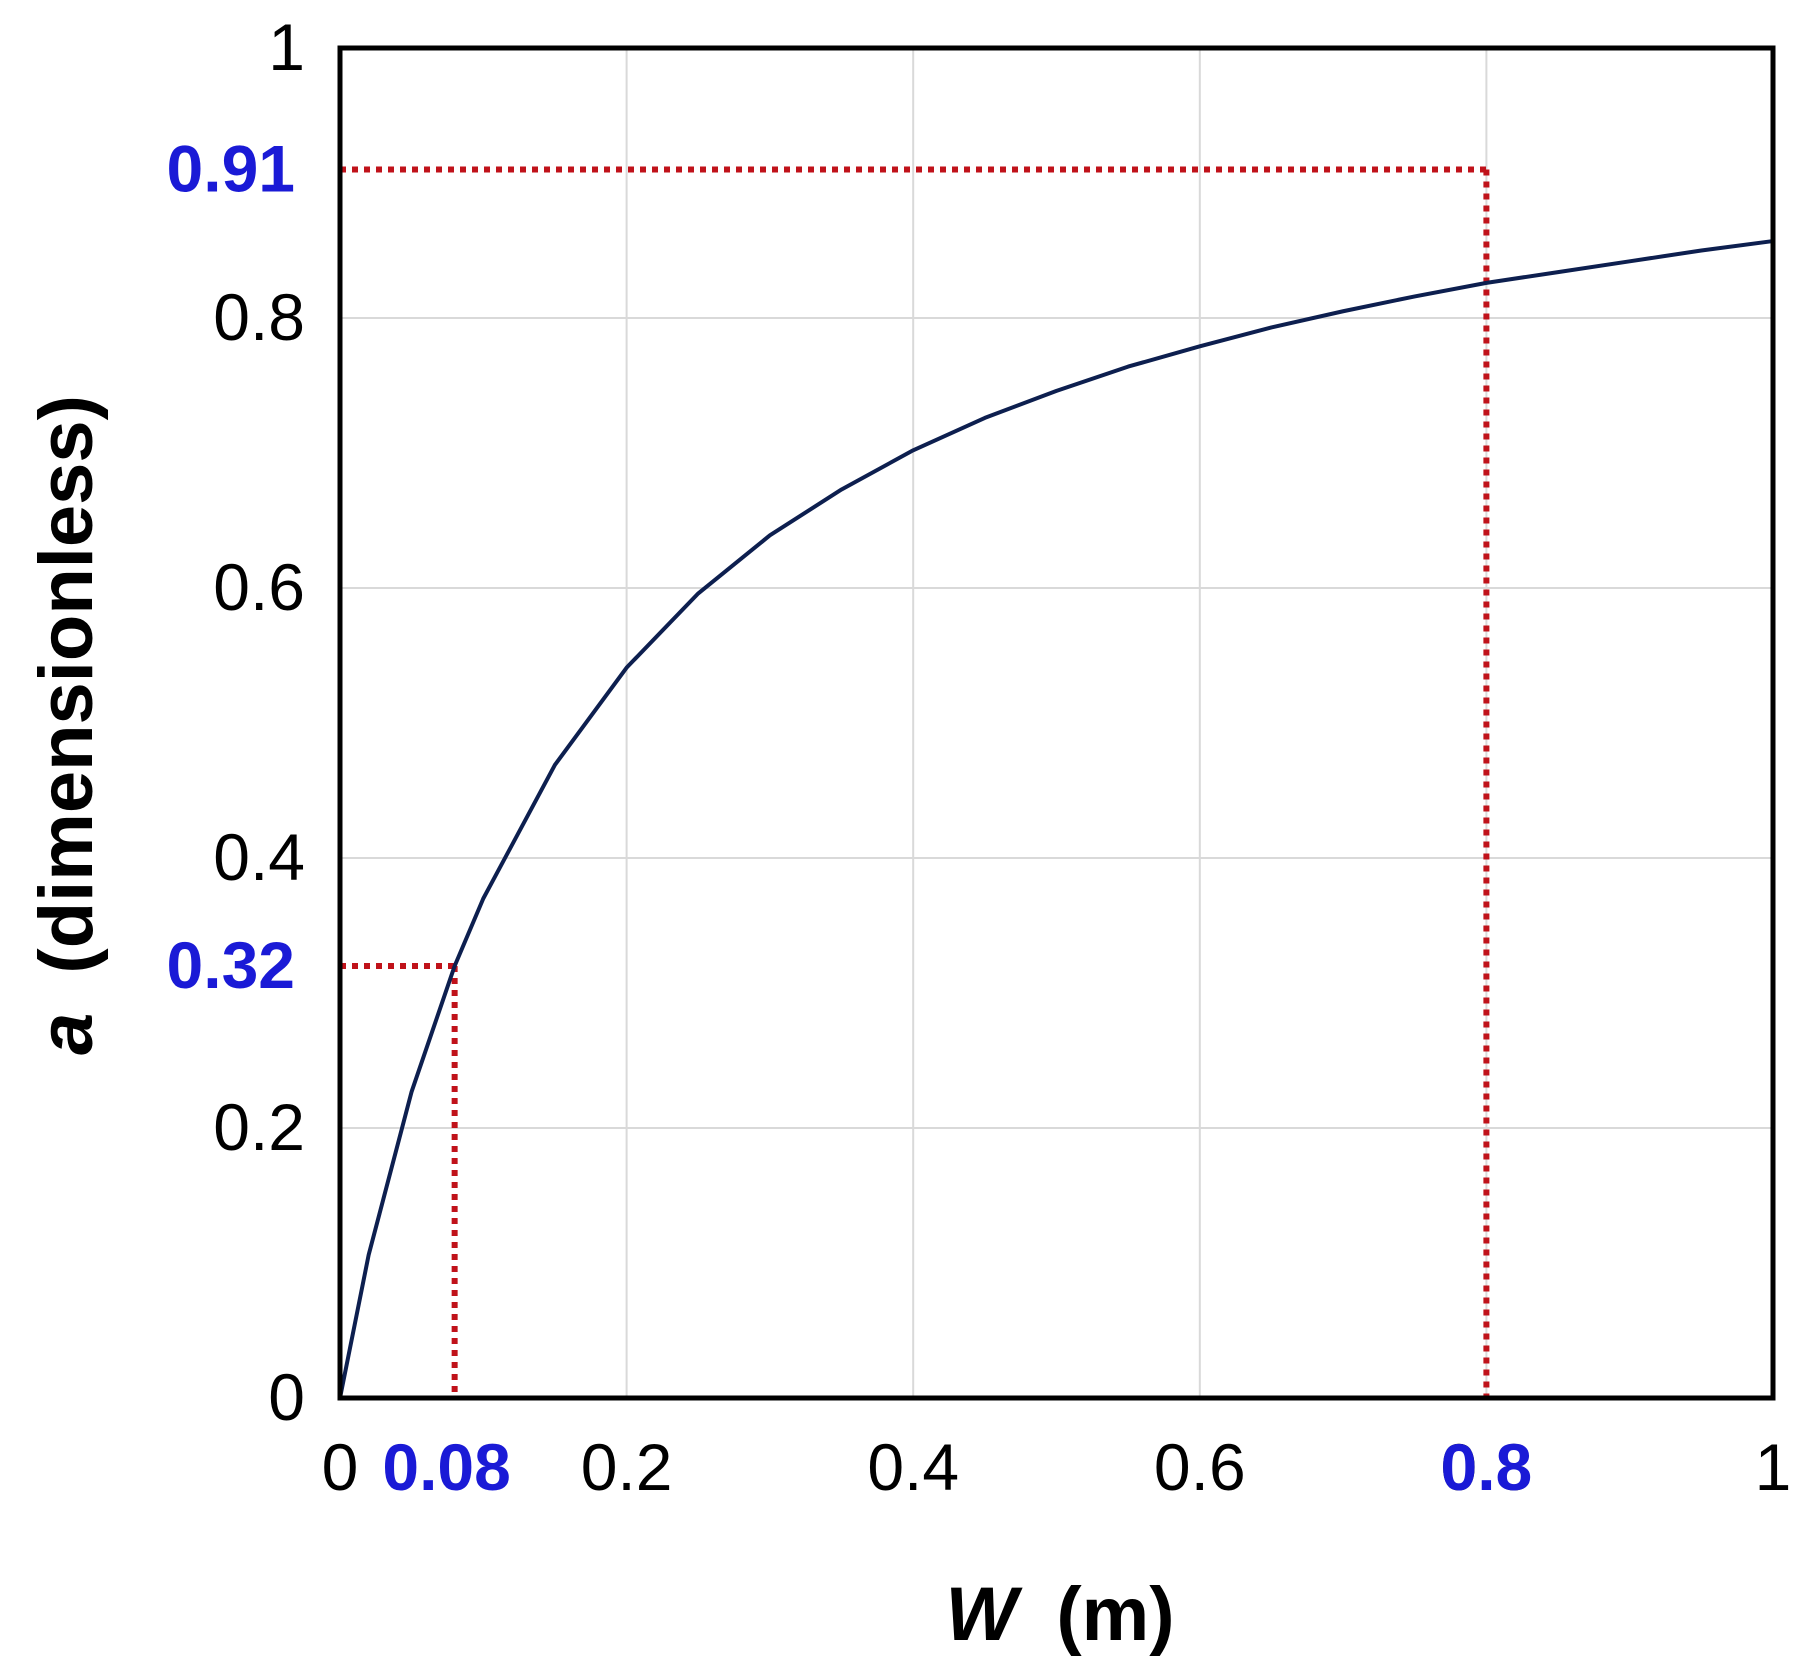 The height and width of the screenshot is (1659, 1796). What do you see at coordinates (259, 857) in the screenshot?
I see `y-tick-label-2: 0.4` at bounding box center [259, 857].